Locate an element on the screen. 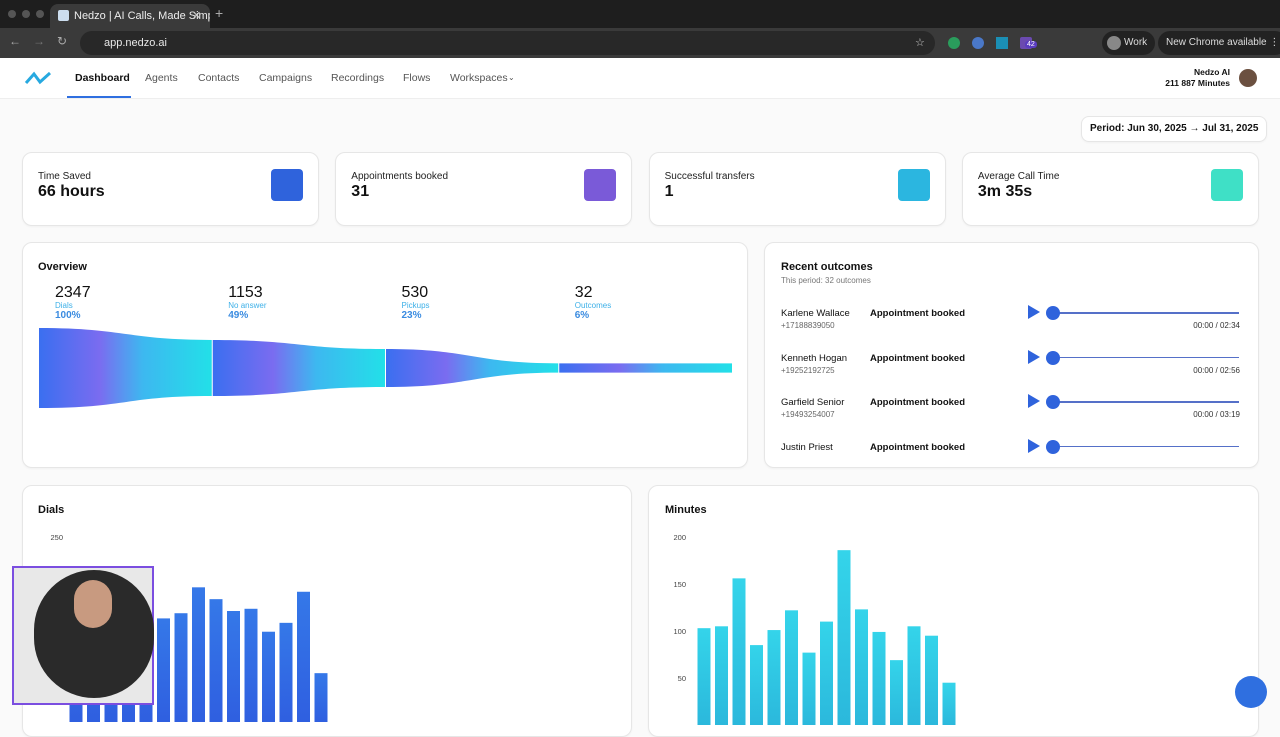  stage-value: 1153 is located at coordinates (245, 292).